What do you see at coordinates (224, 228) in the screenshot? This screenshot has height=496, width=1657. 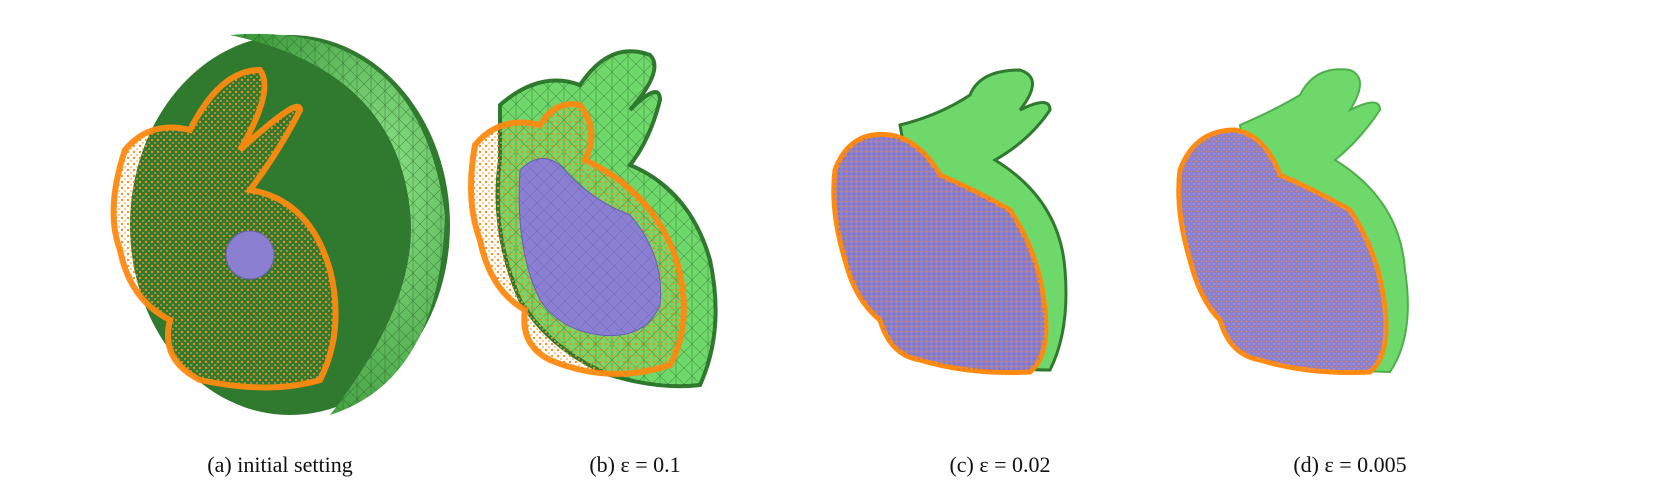 I see `bunny-point-cloud` at bounding box center [224, 228].